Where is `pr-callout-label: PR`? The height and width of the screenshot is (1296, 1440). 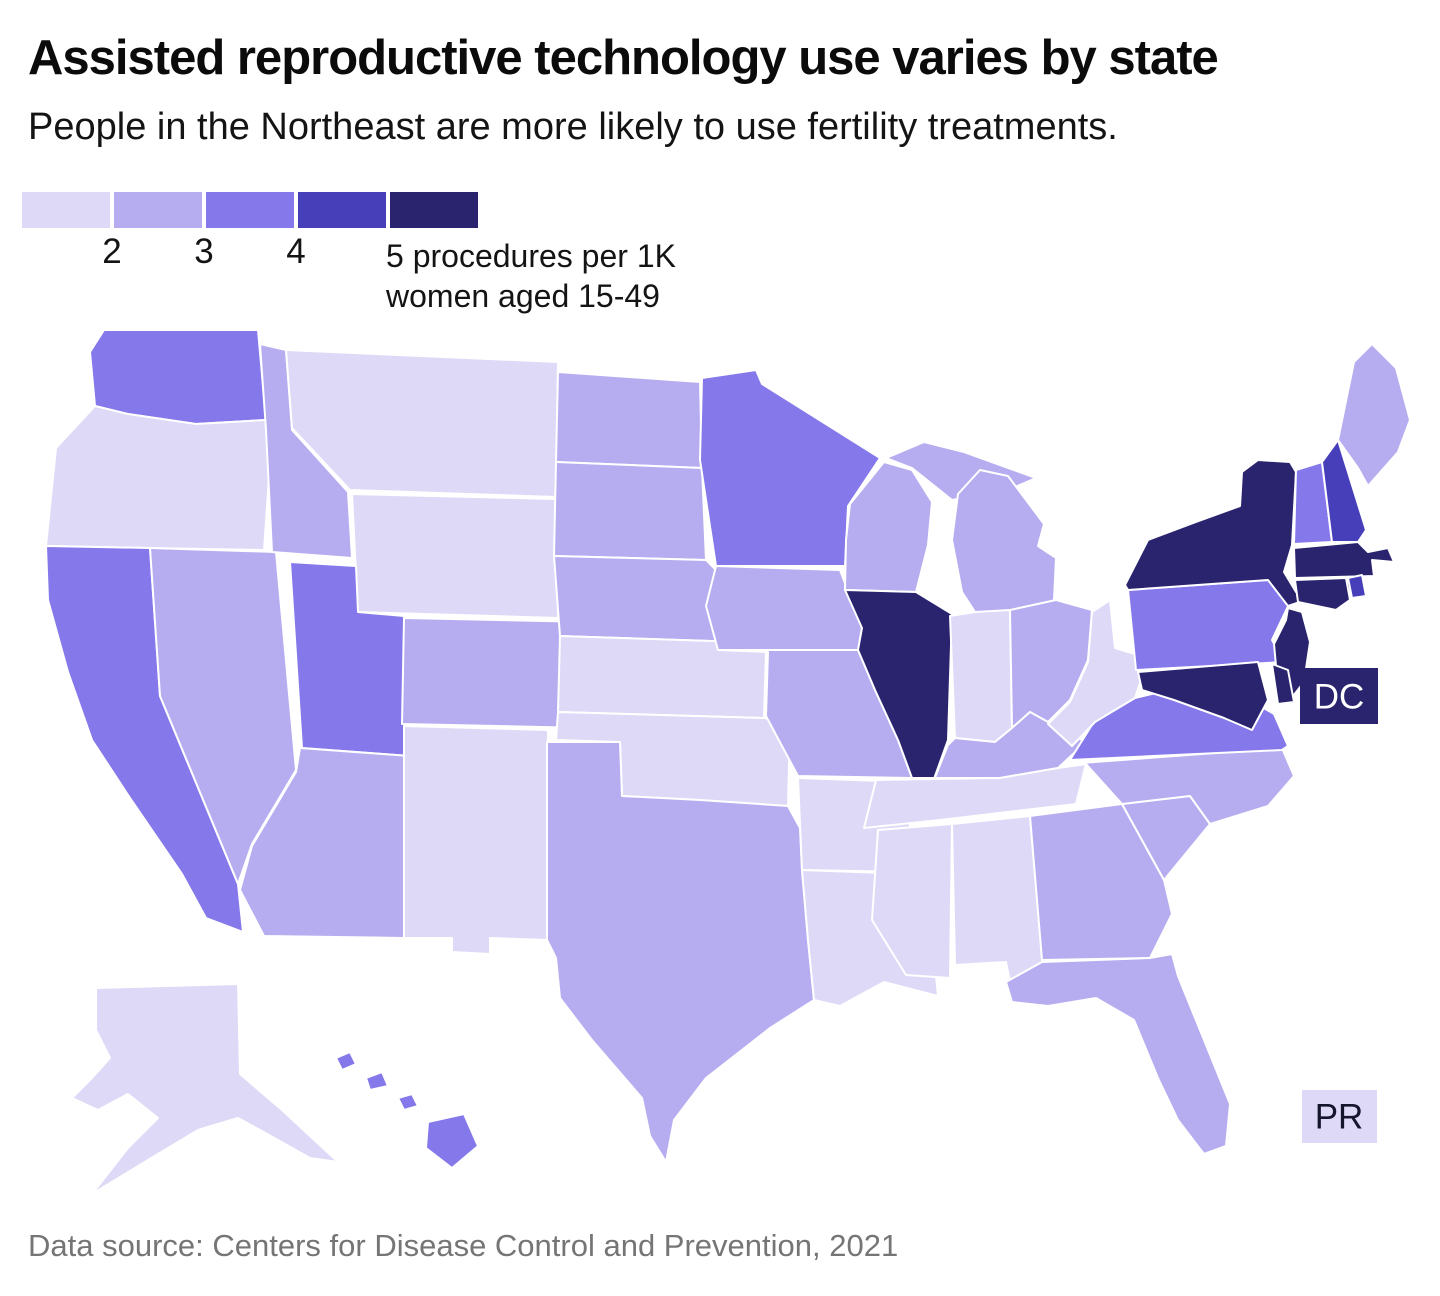
pr-callout-label: PR is located at coordinates (1339, 1117).